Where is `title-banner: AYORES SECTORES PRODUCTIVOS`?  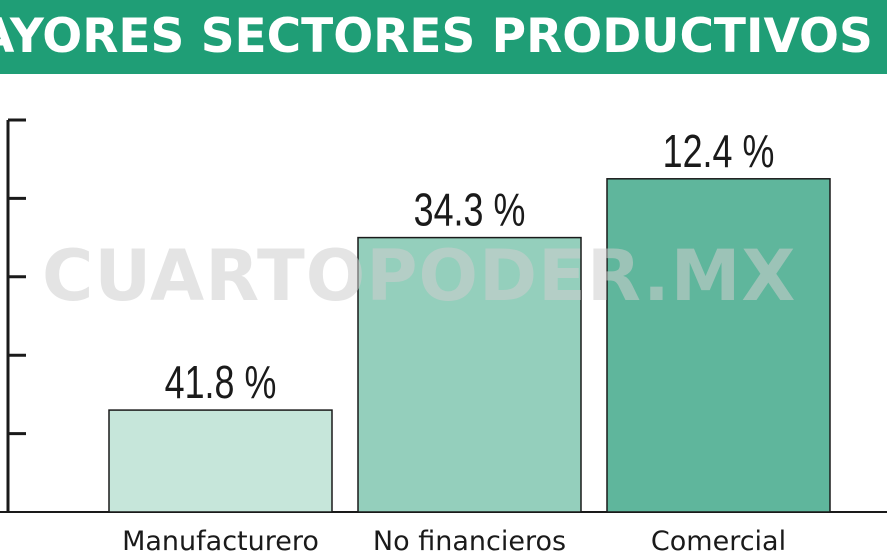
title-banner: AYORES SECTORES PRODUCTIVOS is located at coordinates (443, 37).